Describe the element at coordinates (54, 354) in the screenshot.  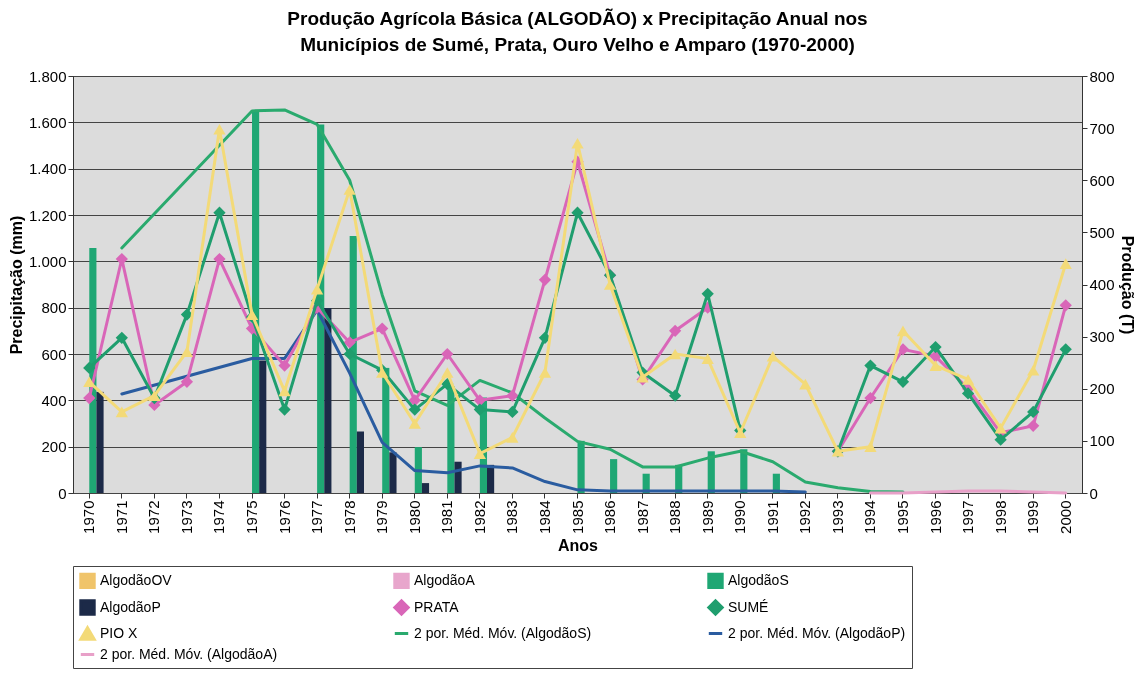
I see `y-tick-label: 600` at that location.